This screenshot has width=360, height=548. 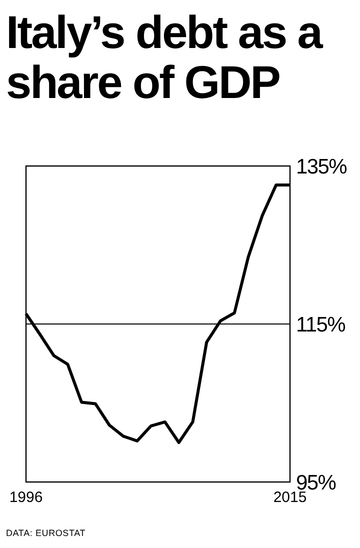 What do you see at coordinates (321, 166) in the screenshot?
I see `y-tick-label: 135%` at bounding box center [321, 166].